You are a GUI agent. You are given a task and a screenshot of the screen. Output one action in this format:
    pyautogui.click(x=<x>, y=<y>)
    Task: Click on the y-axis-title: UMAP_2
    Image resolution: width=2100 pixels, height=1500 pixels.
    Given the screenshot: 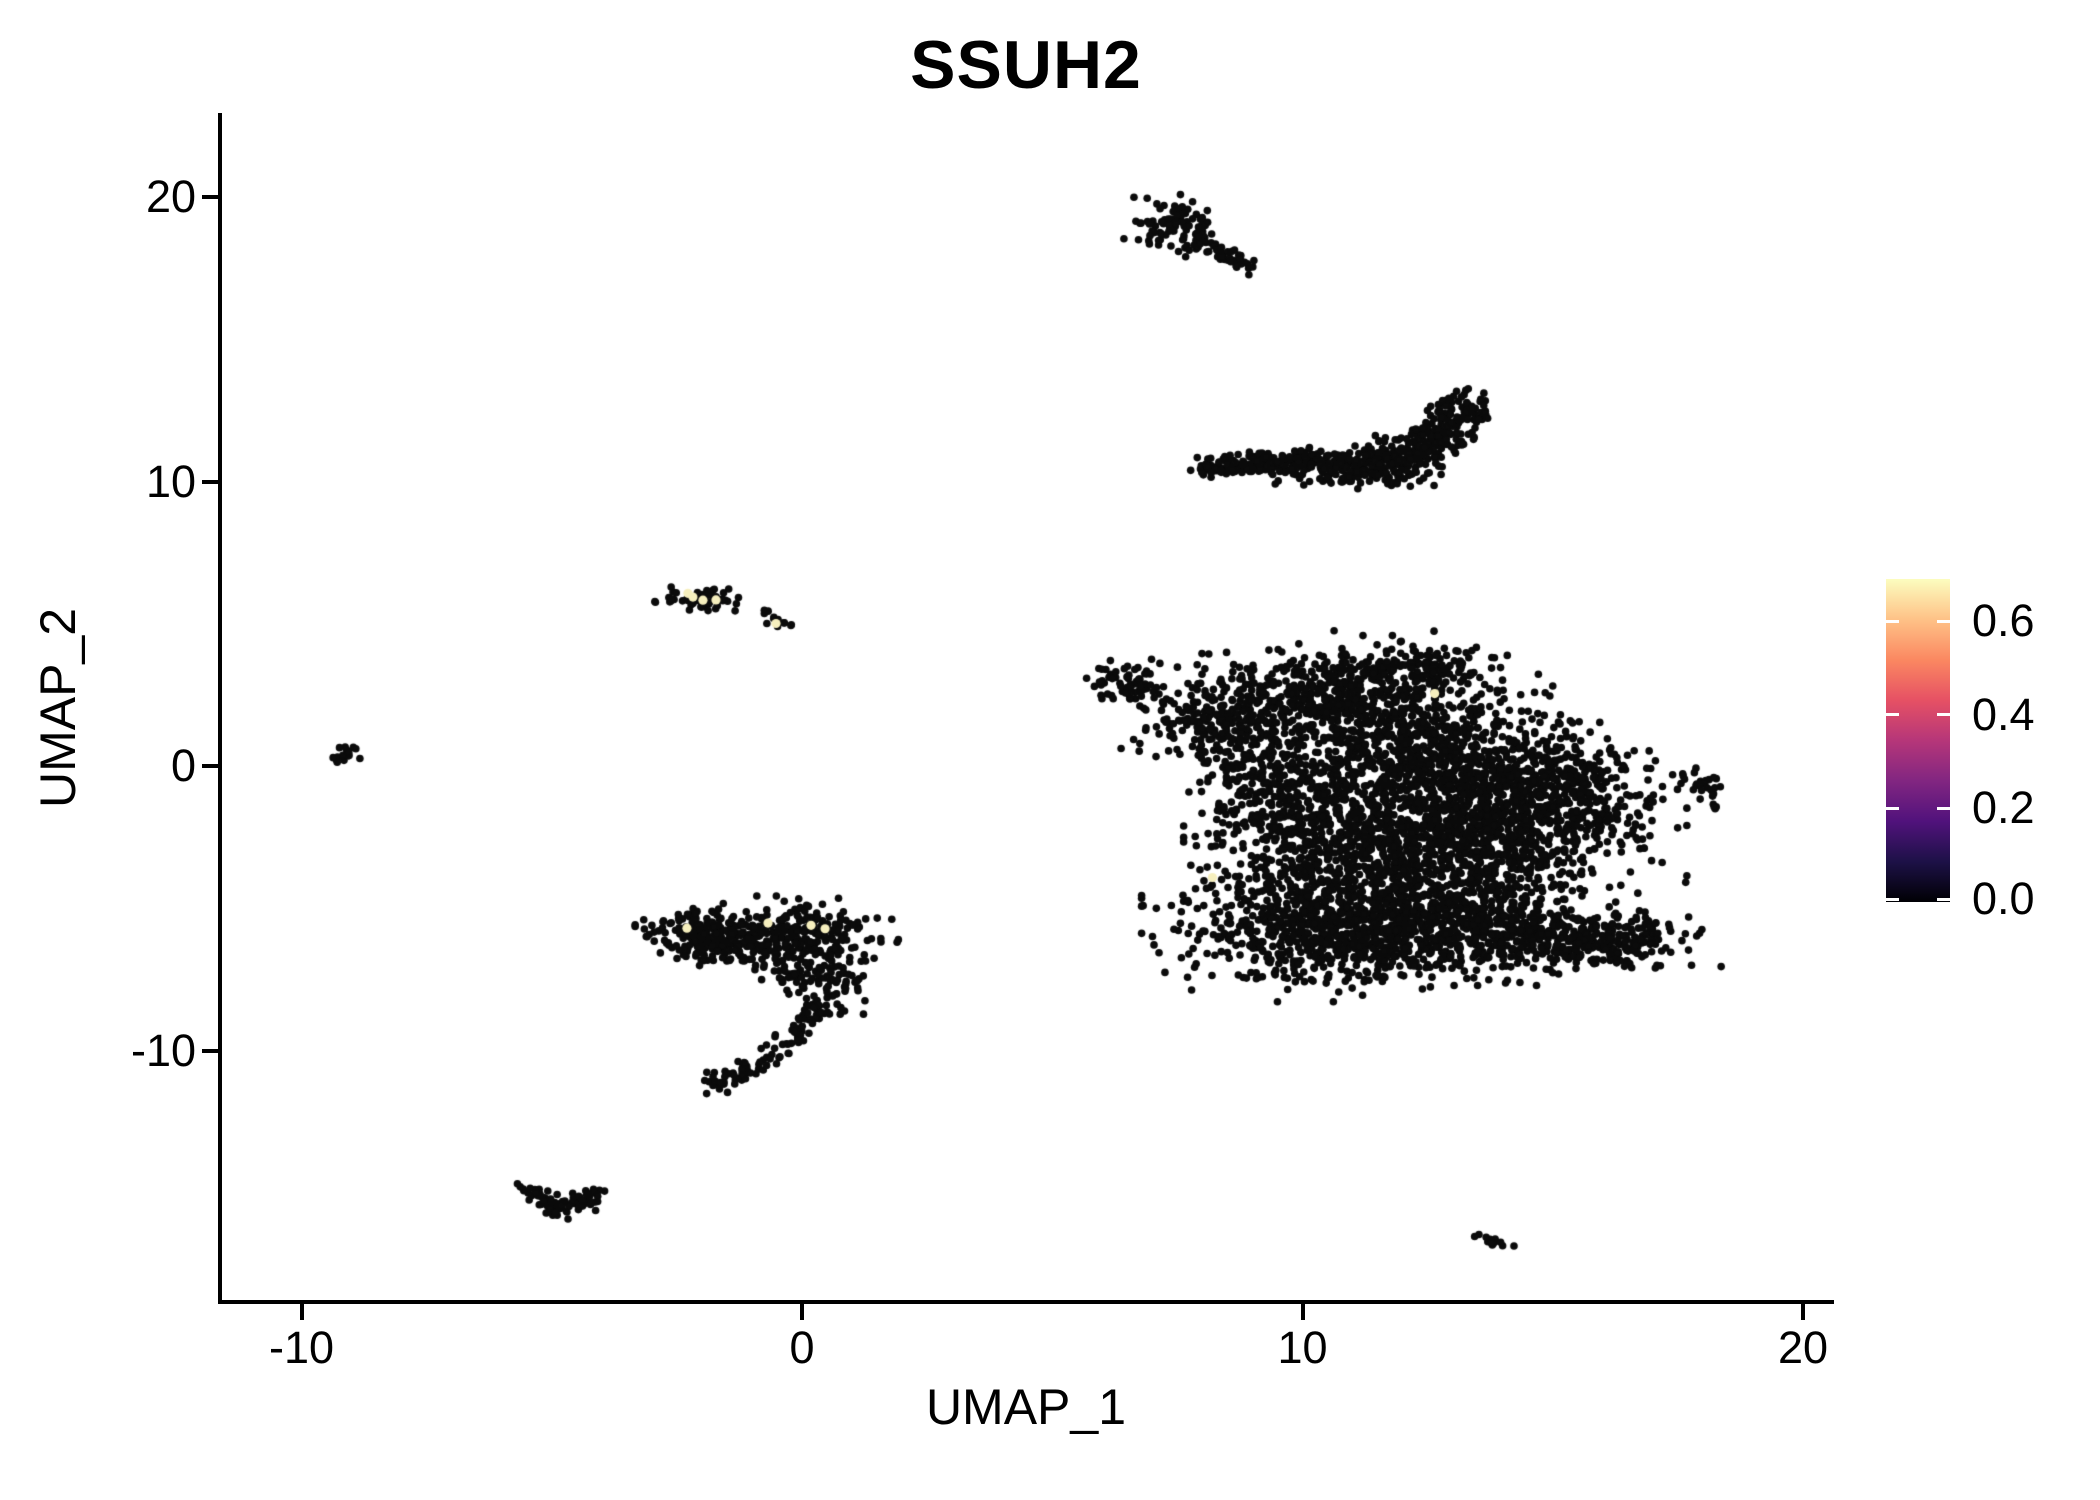 What is the action you would take?
    pyautogui.click(x=58, y=708)
    